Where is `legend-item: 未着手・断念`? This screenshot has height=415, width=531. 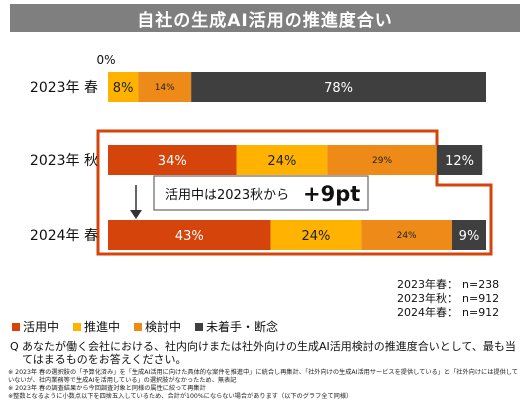
legend-item: 未着手・断念 is located at coordinates (236, 326).